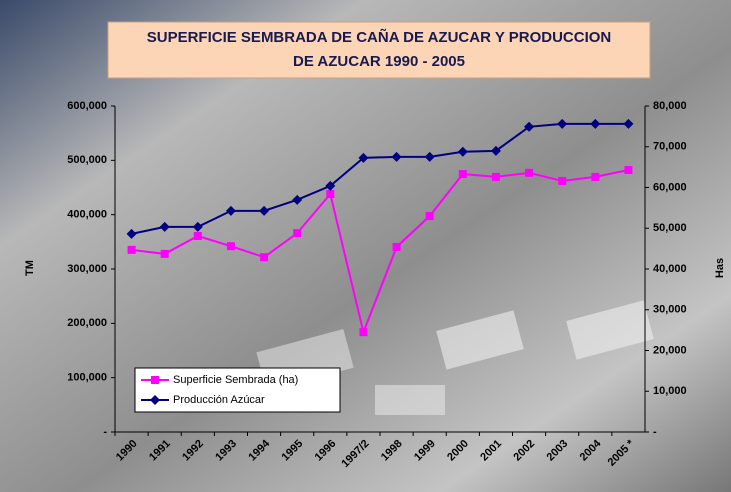  What do you see at coordinates (379, 50) in the screenshot?
I see `title-box` at bounding box center [379, 50].